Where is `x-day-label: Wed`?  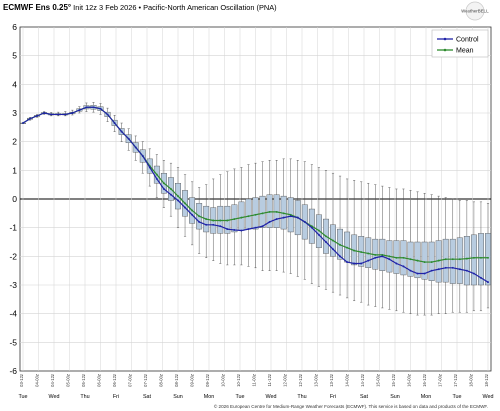 x-day-label: Wed is located at coordinates (488, 397).